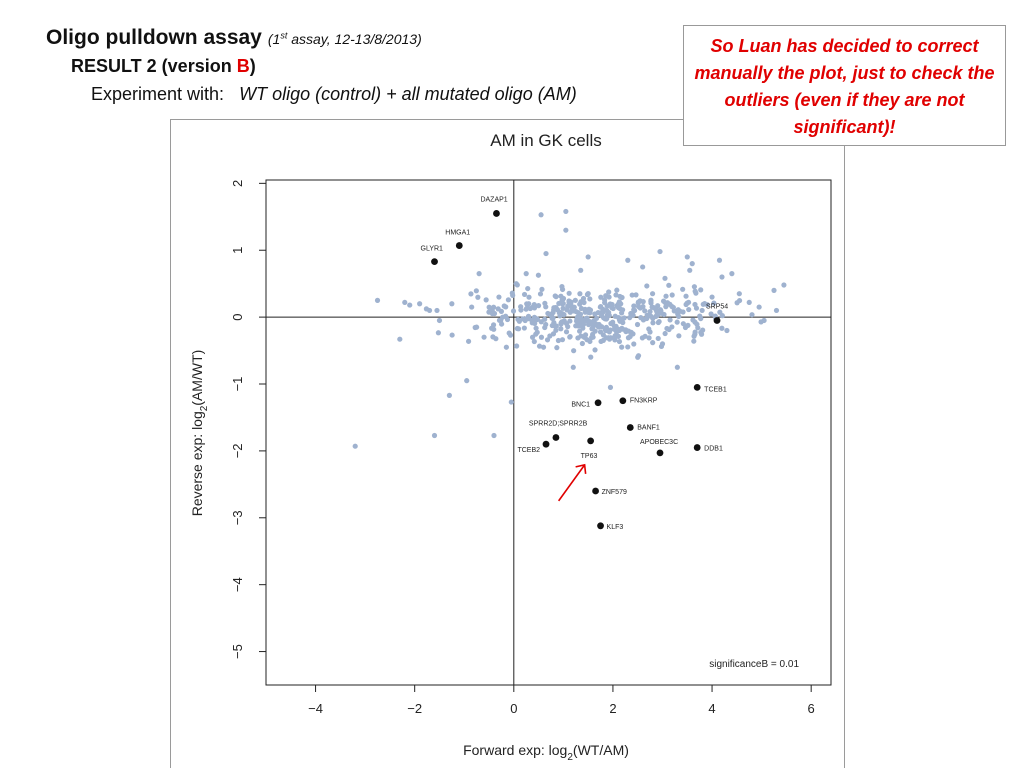 The width and height of the screenshot is (1024, 769). Describe the element at coordinates (598, 403) in the screenshot. I see `significant-point-bnc1` at that location.